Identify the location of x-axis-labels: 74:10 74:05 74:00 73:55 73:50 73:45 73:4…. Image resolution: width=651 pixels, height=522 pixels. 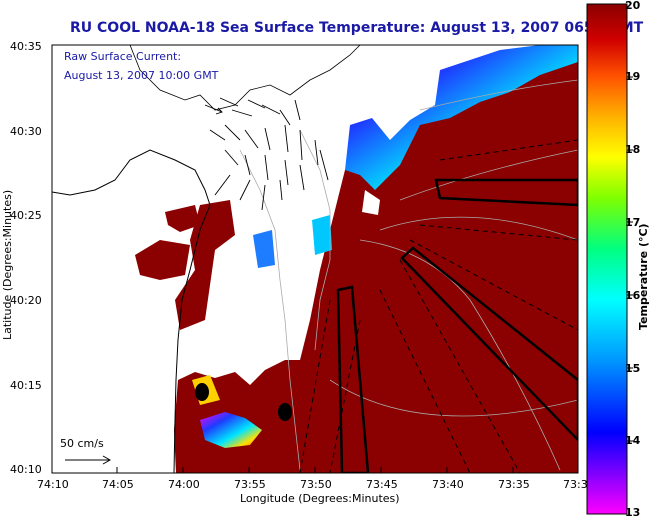
(312, 484).